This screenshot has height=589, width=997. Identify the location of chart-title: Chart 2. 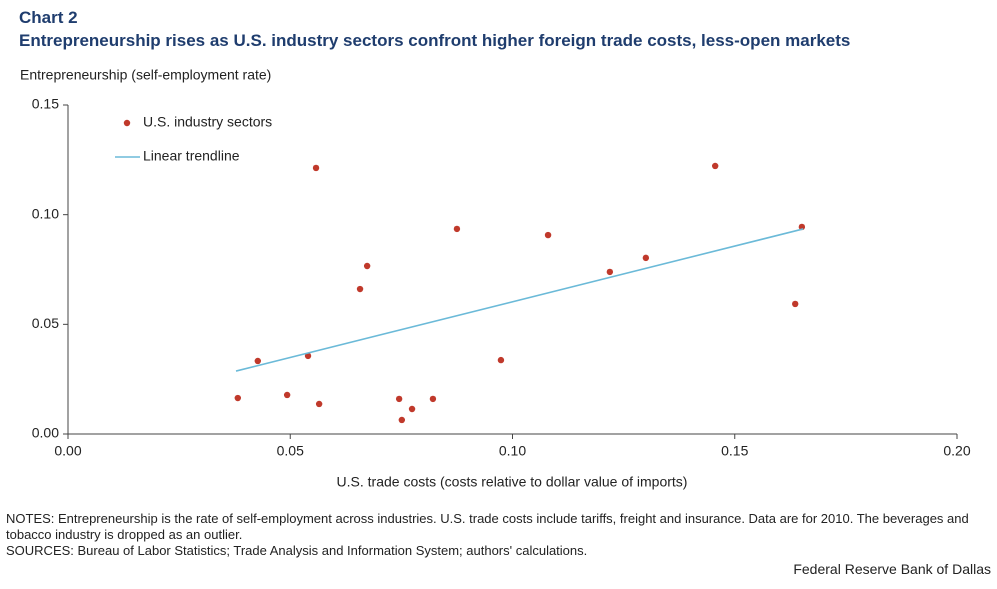
(48, 17).